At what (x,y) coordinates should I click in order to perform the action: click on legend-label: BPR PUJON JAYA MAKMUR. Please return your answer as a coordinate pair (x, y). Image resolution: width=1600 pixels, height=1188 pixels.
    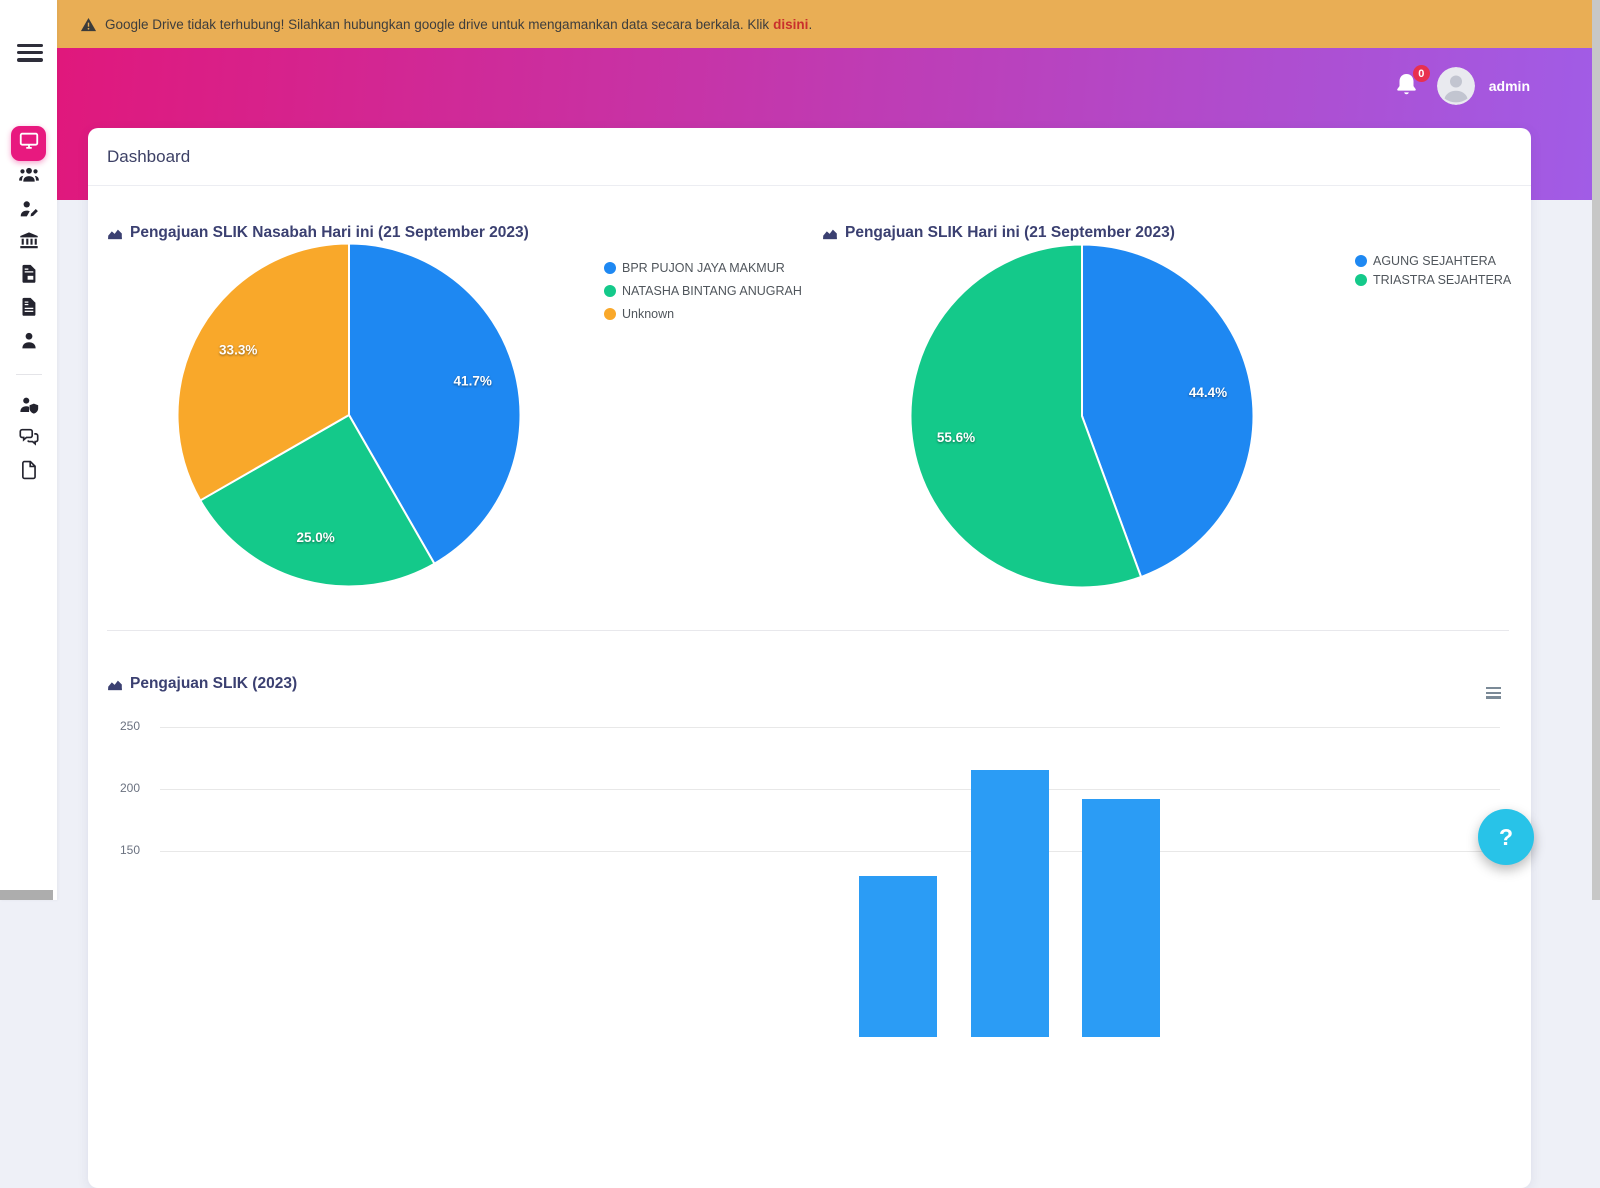
    Looking at the image, I should click on (703, 267).